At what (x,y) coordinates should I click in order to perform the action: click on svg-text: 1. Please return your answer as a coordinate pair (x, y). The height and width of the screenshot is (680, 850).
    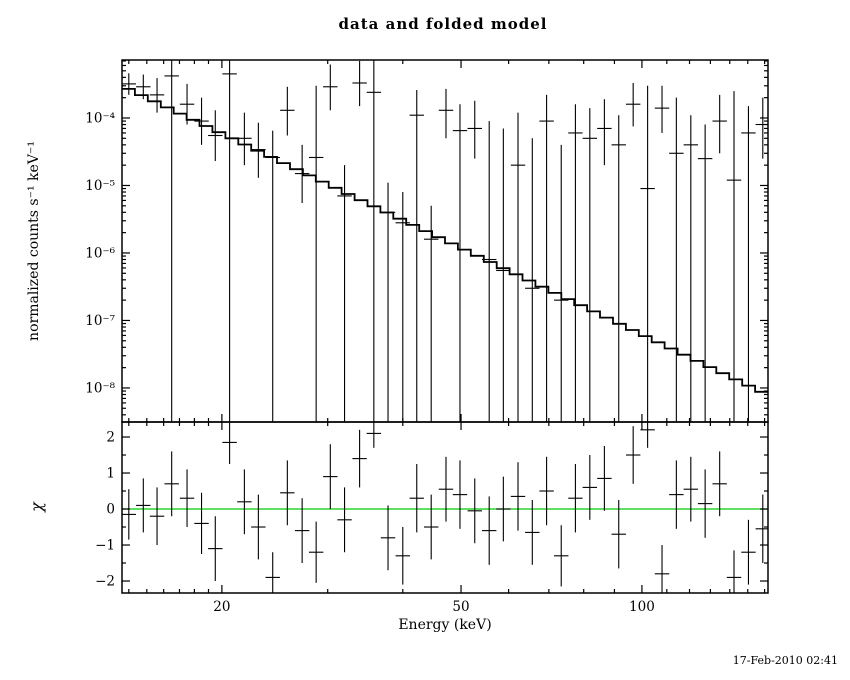
    Looking at the image, I should click on (110, 474).